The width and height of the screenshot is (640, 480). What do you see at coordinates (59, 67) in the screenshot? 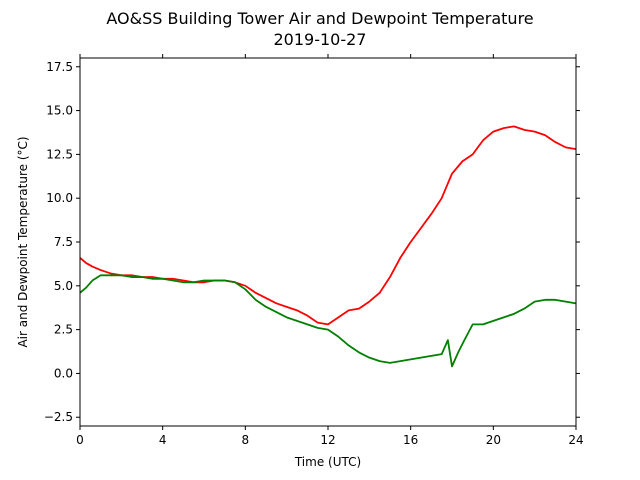
I see `y-tick-label-8: 17.5` at bounding box center [59, 67].